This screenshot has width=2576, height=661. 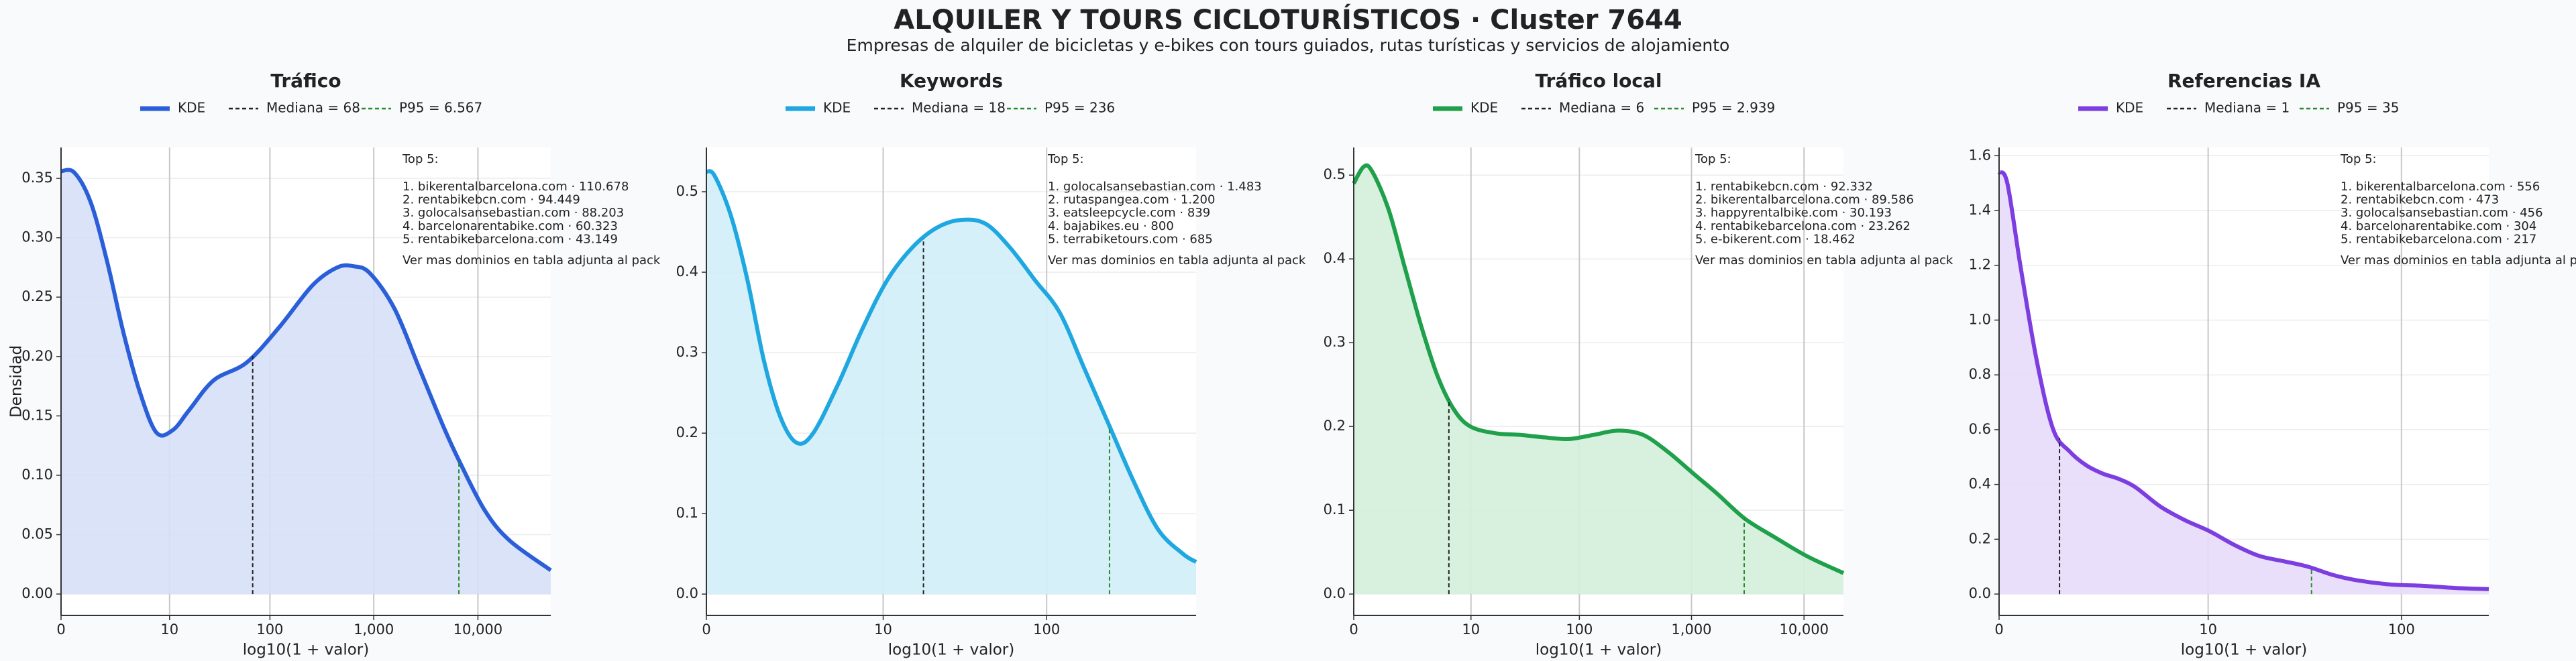 I want to click on y-tick-label: 0.05, so click(x=37, y=534).